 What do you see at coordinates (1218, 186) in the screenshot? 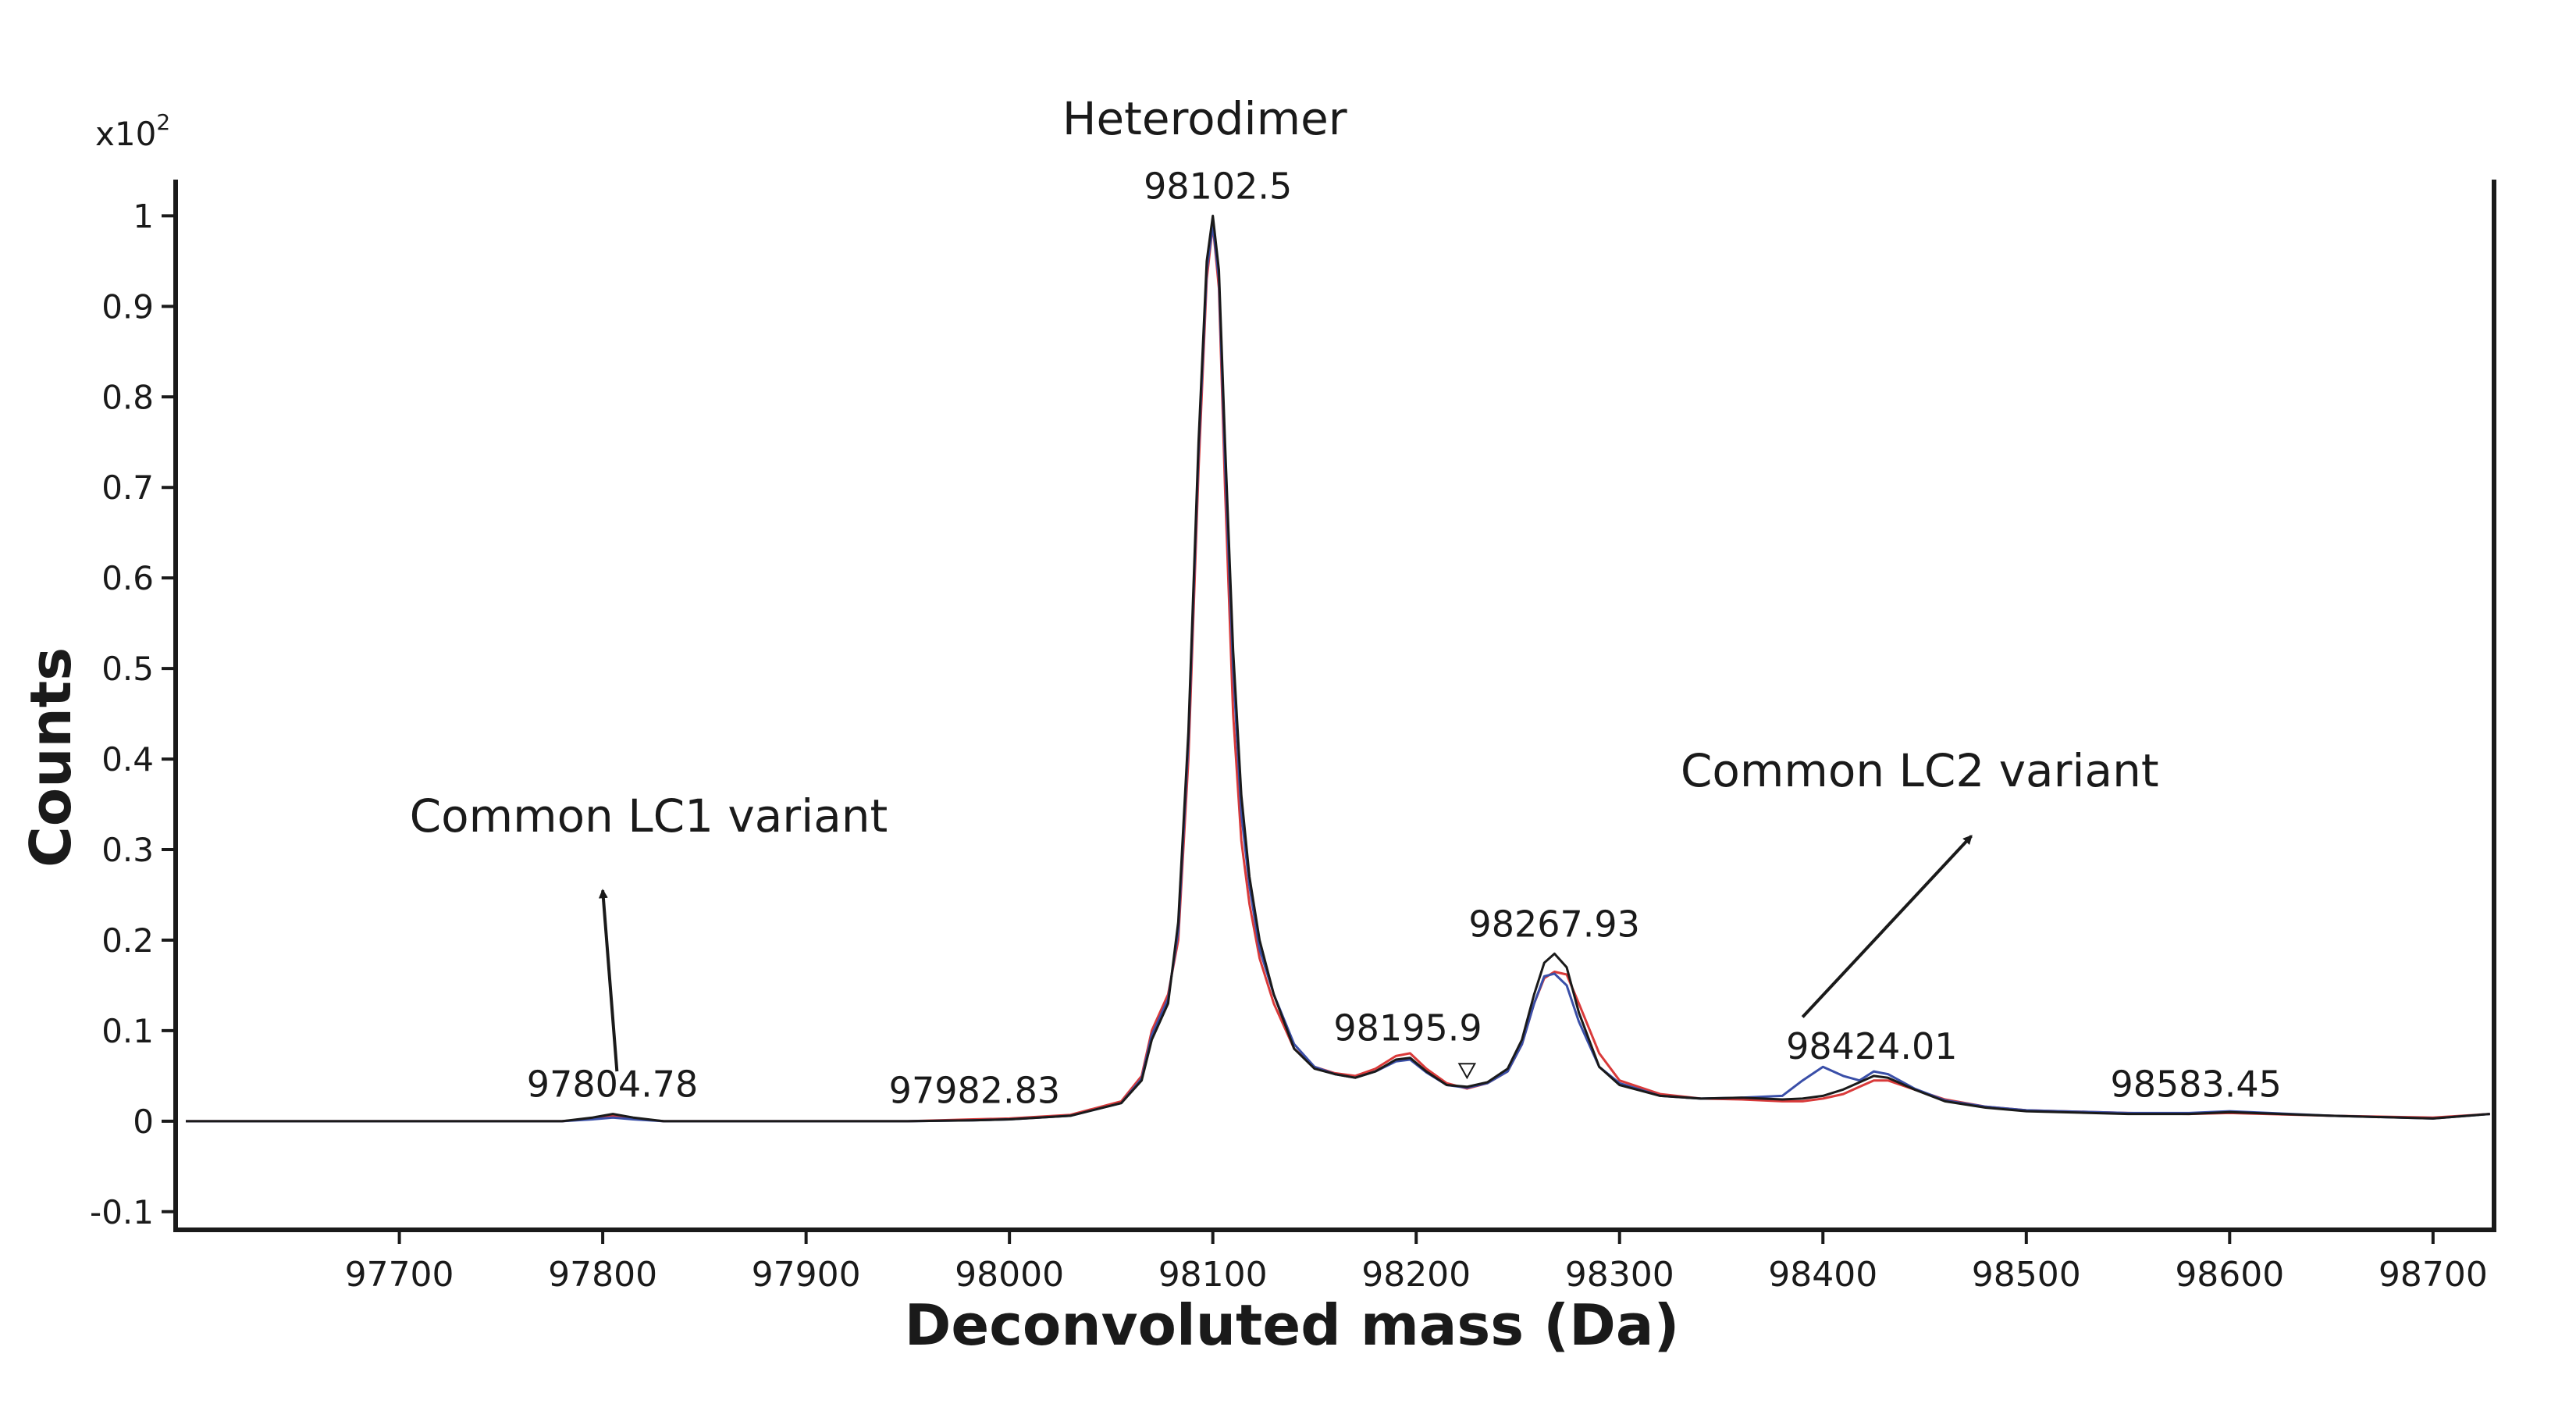
I see `peak-label: 98102.5` at bounding box center [1218, 186].